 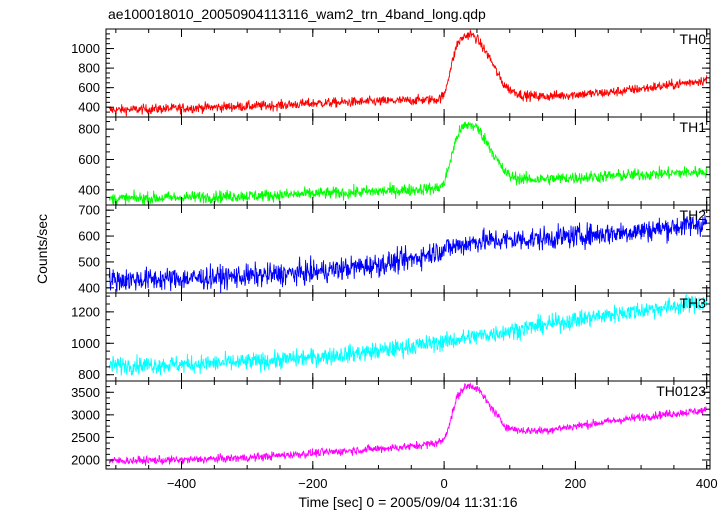 I want to click on y-tick-label: 3500, so click(x=85, y=392).